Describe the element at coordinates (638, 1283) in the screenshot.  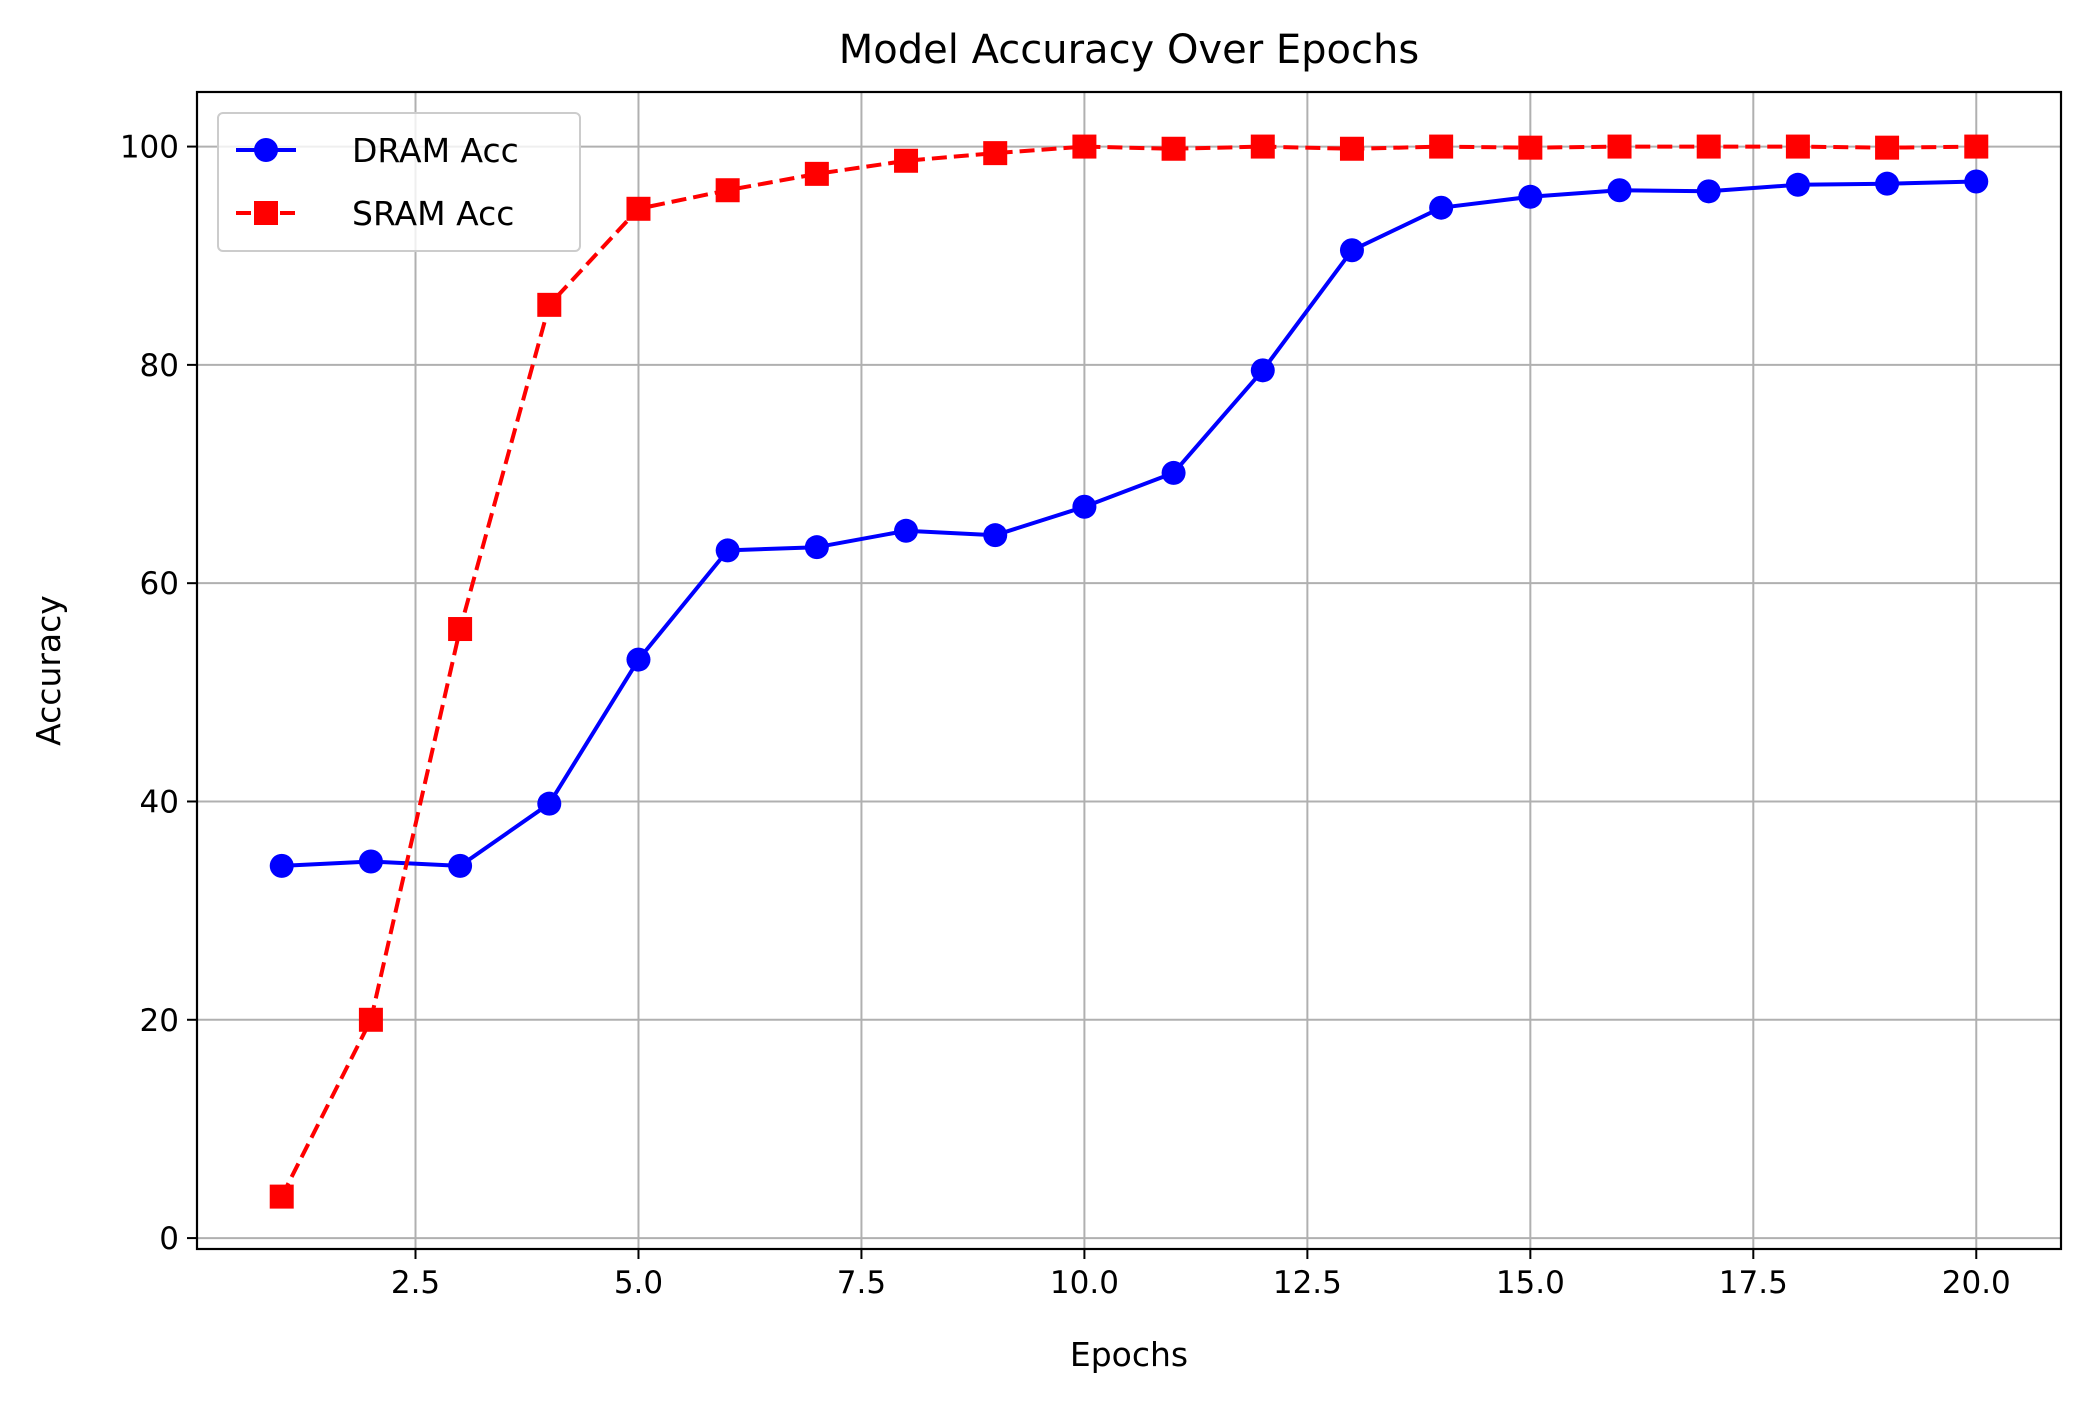
I see `x-tick-label: 5.0` at that location.